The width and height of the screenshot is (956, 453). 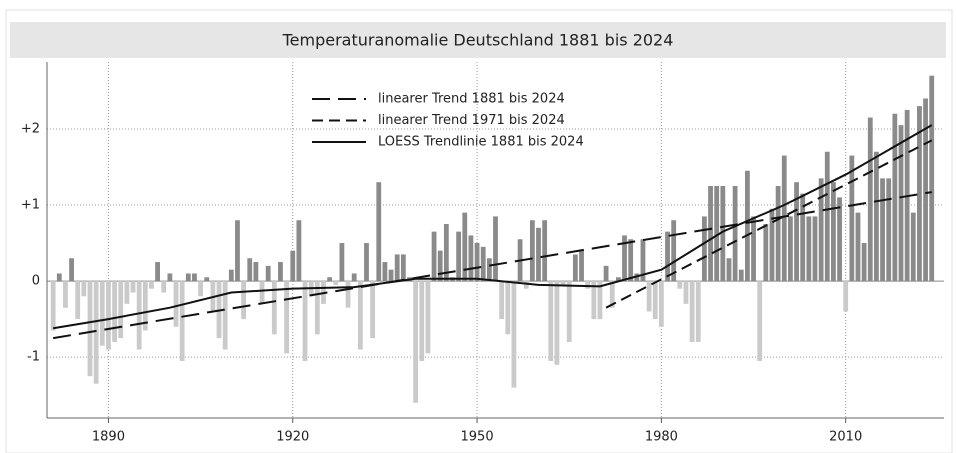 I want to click on y-tick-label: 0, so click(x=36, y=281).